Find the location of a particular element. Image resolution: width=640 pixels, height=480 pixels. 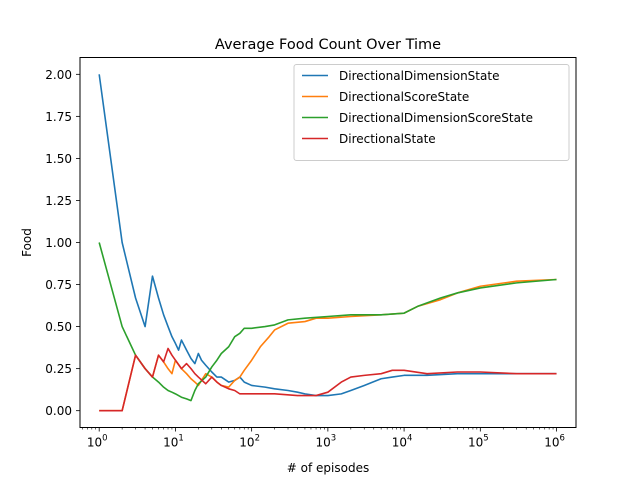

y-tick-label: 0.50 is located at coordinates (58, 327).